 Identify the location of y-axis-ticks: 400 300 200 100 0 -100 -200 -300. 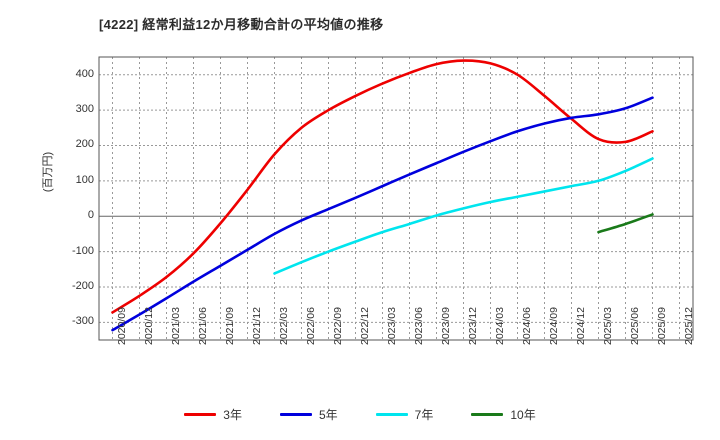
(70, 220).